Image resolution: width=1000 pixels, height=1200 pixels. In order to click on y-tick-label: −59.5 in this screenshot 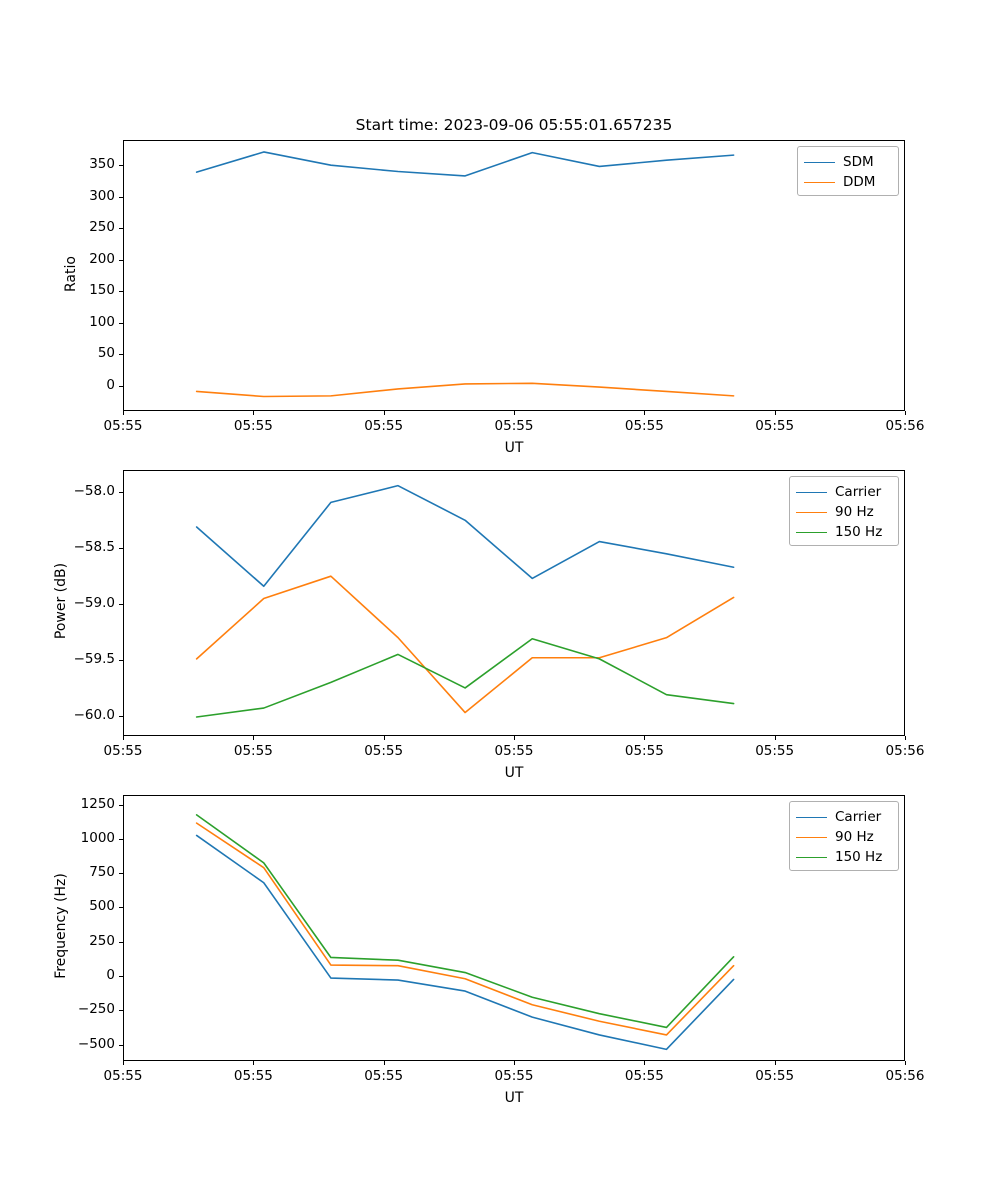, I will do `click(94, 659)`.